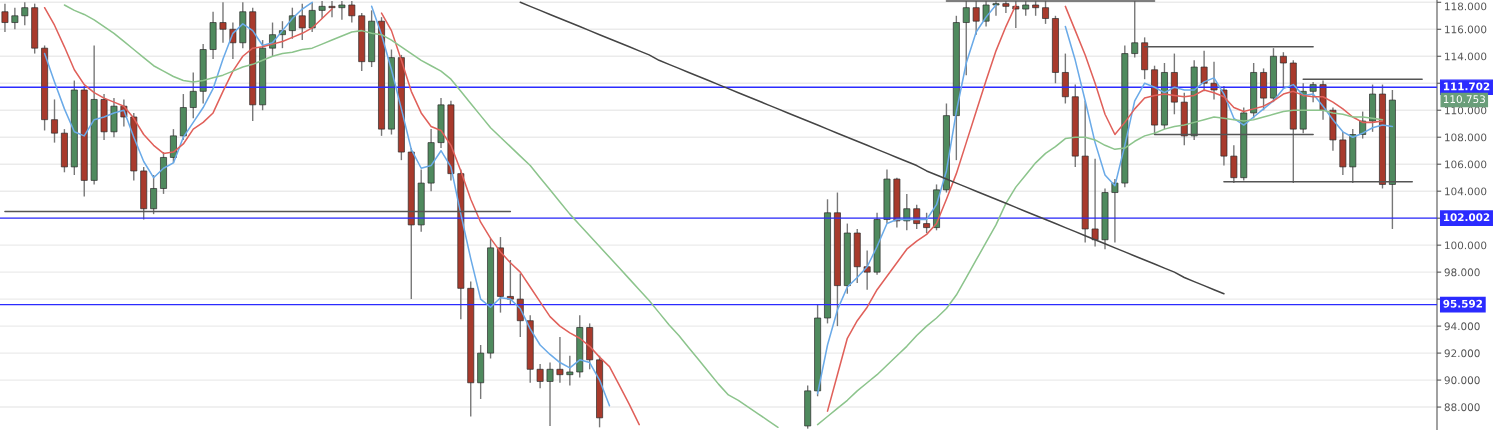 This screenshot has width=1500, height=430. Describe the element at coordinates (1466, 191) in the screenshot. I see `y-tick-label: 104.000` at that location.